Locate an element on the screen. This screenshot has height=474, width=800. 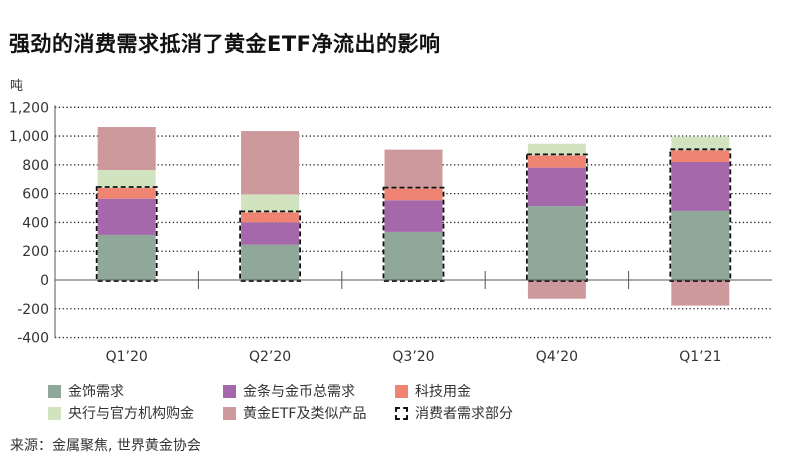
x-tick-label: Q3’20 is located at coordinates (413, 357).